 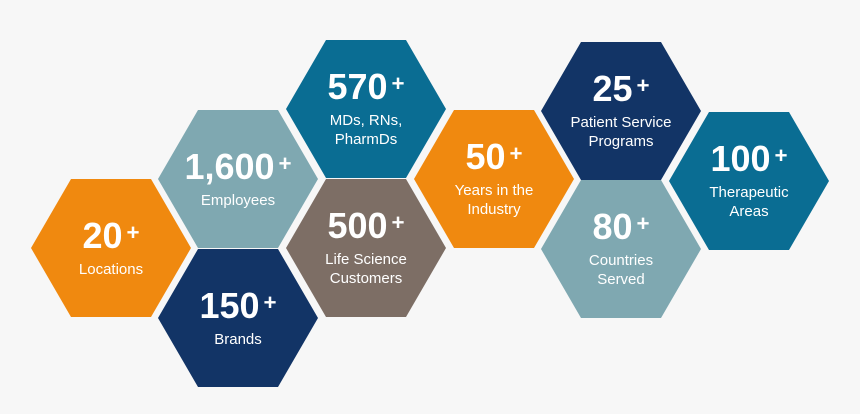 I want to click on hex-tile-countries-served: 80 + Countries Served, so click(x=621, y=249).